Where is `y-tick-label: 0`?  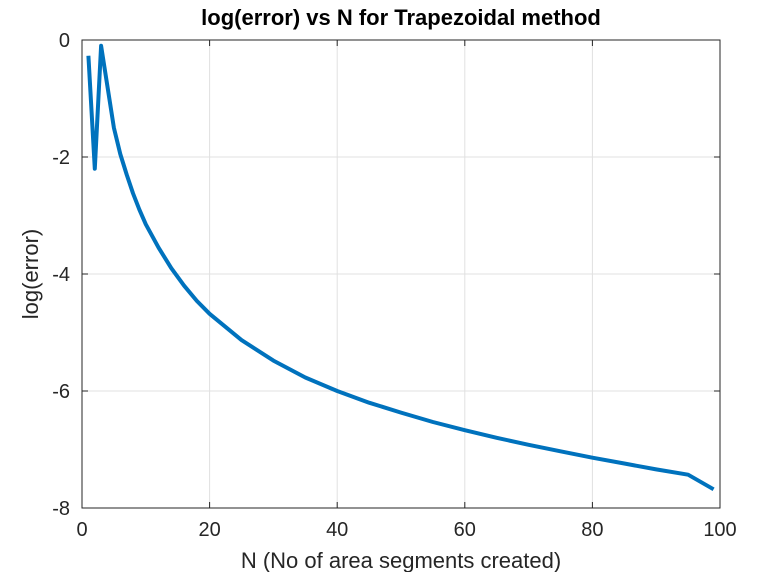 y-tick-label: 0 is located at coordinates (64, 41).